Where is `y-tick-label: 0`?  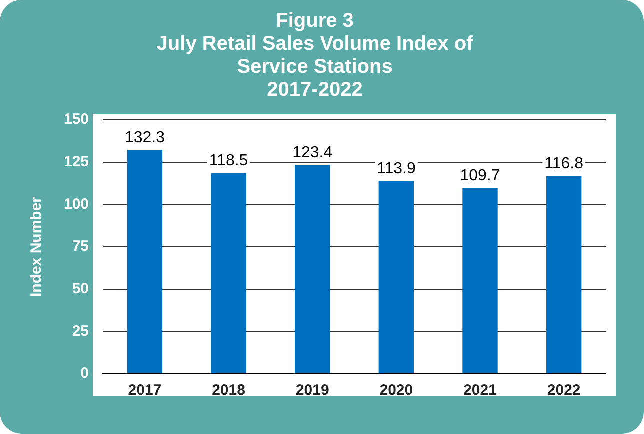 y-tick-label: 0 is located at coordinates (85, 373).